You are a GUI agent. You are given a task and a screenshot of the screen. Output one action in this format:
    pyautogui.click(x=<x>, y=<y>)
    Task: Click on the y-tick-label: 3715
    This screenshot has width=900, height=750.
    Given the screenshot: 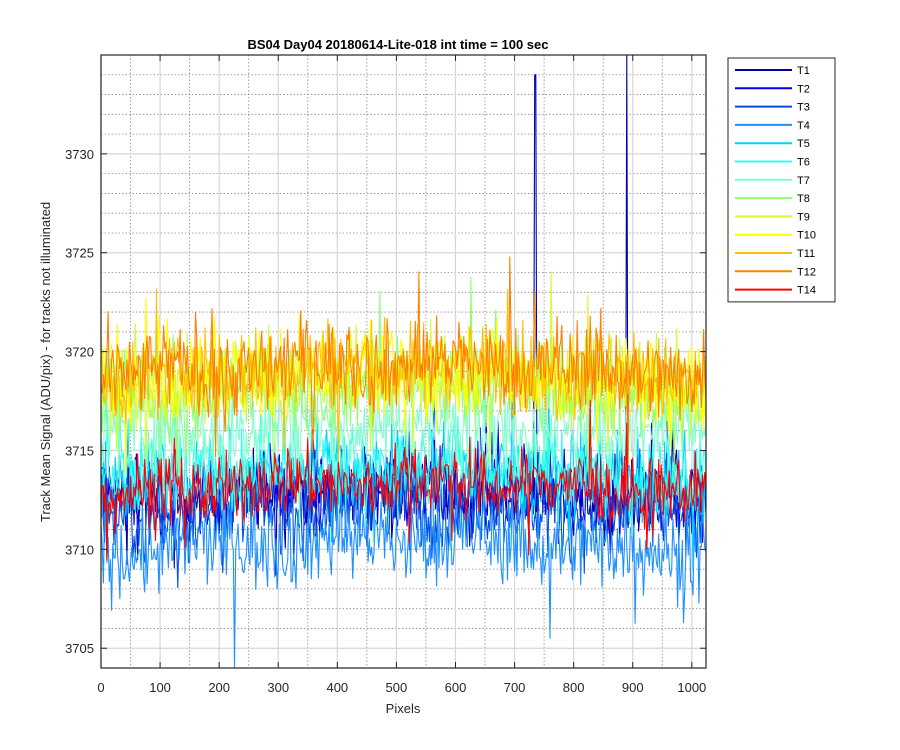 What is the action you would take?
    pyautogui.click(x=79, y=450)
    